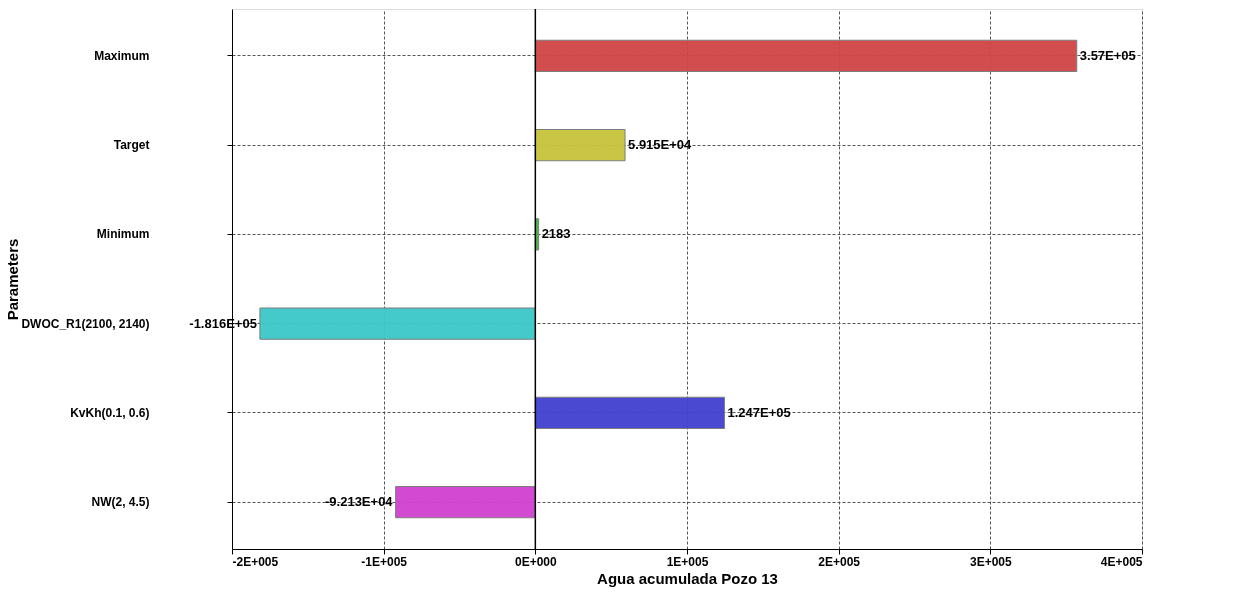 The image size is (1252, 607). What do you see at coordinates (384, 561) in the screenshot?
I see `x-tick-label: -1E+005` at bounding box center [384, 561].